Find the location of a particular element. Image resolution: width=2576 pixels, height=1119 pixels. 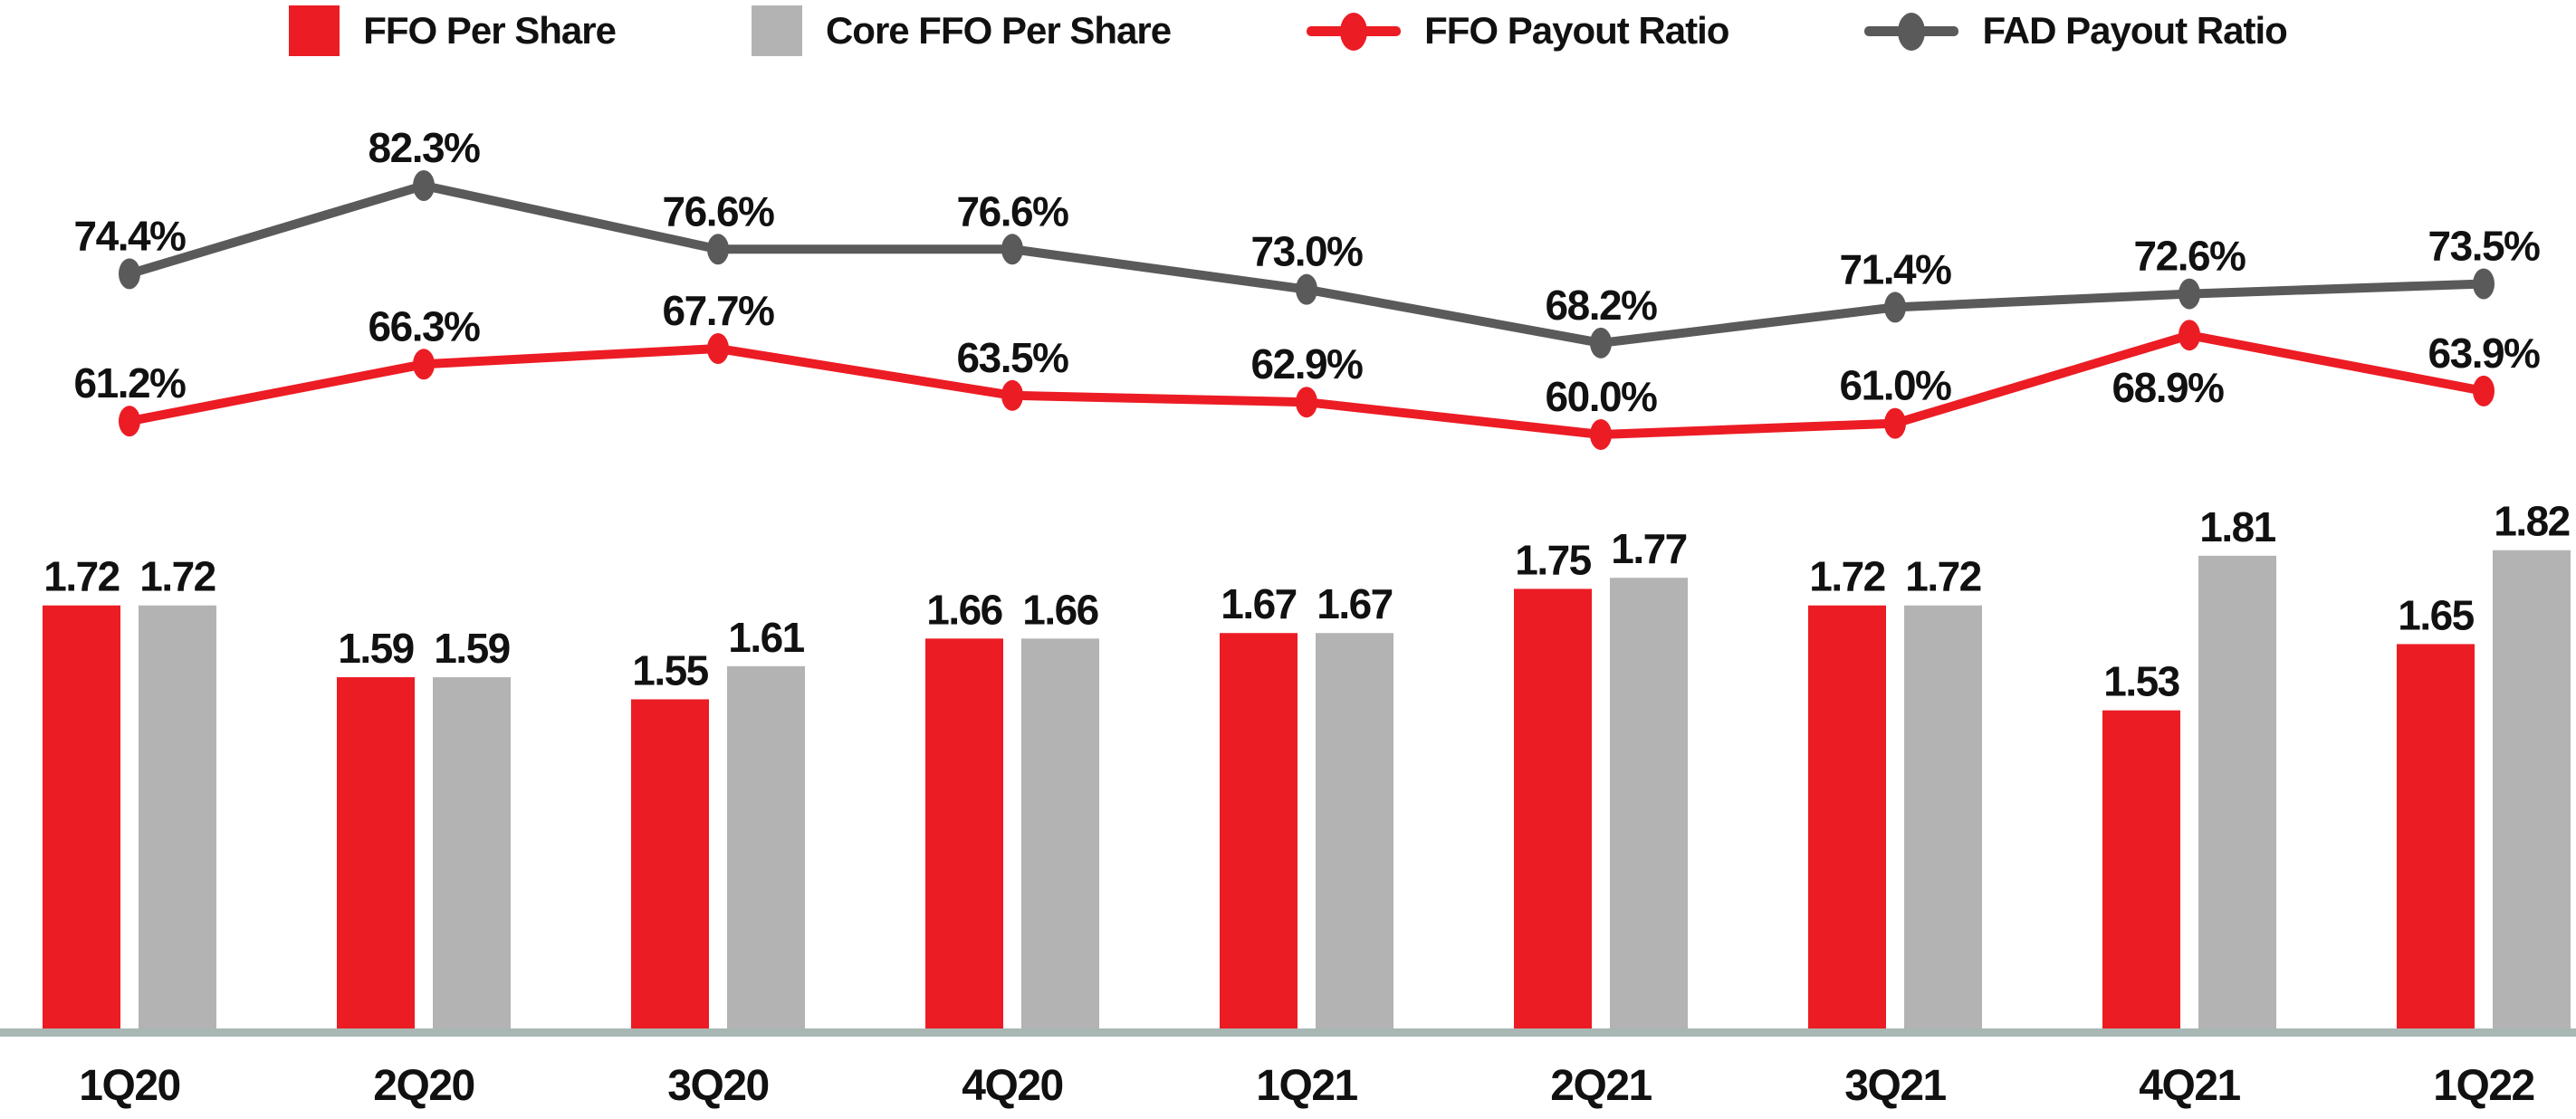

bar-value-label: 1.81 is located at coordinates (2237, 527).